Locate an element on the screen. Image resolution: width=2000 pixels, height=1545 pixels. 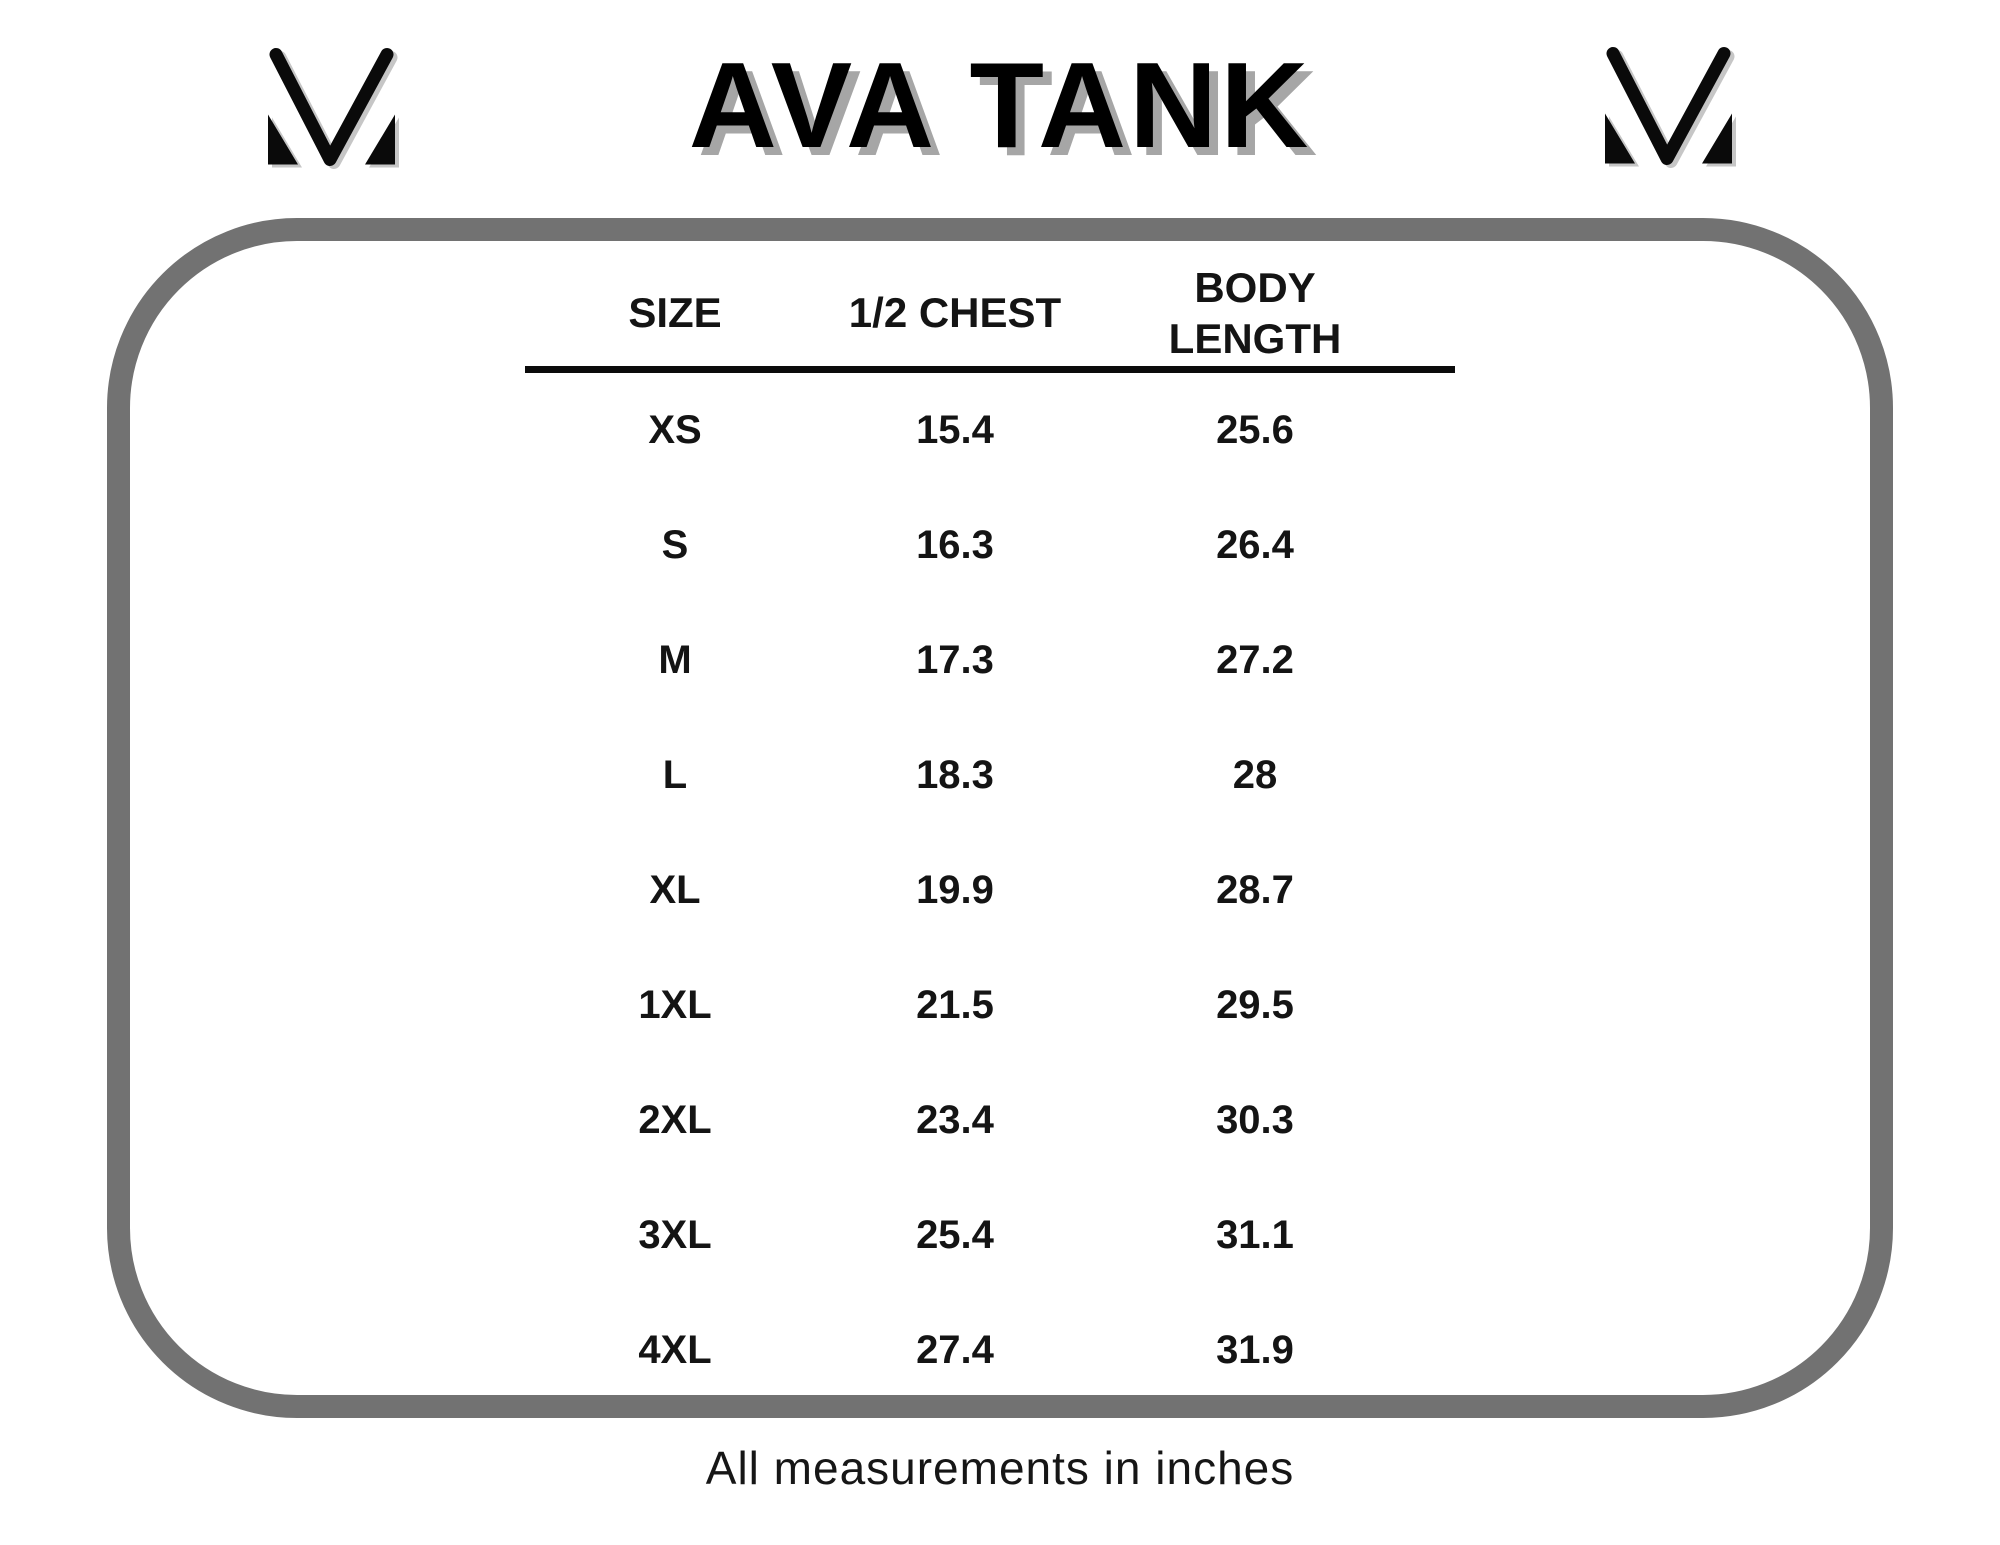
brand-logo-left is located at coordinates (331, 110).